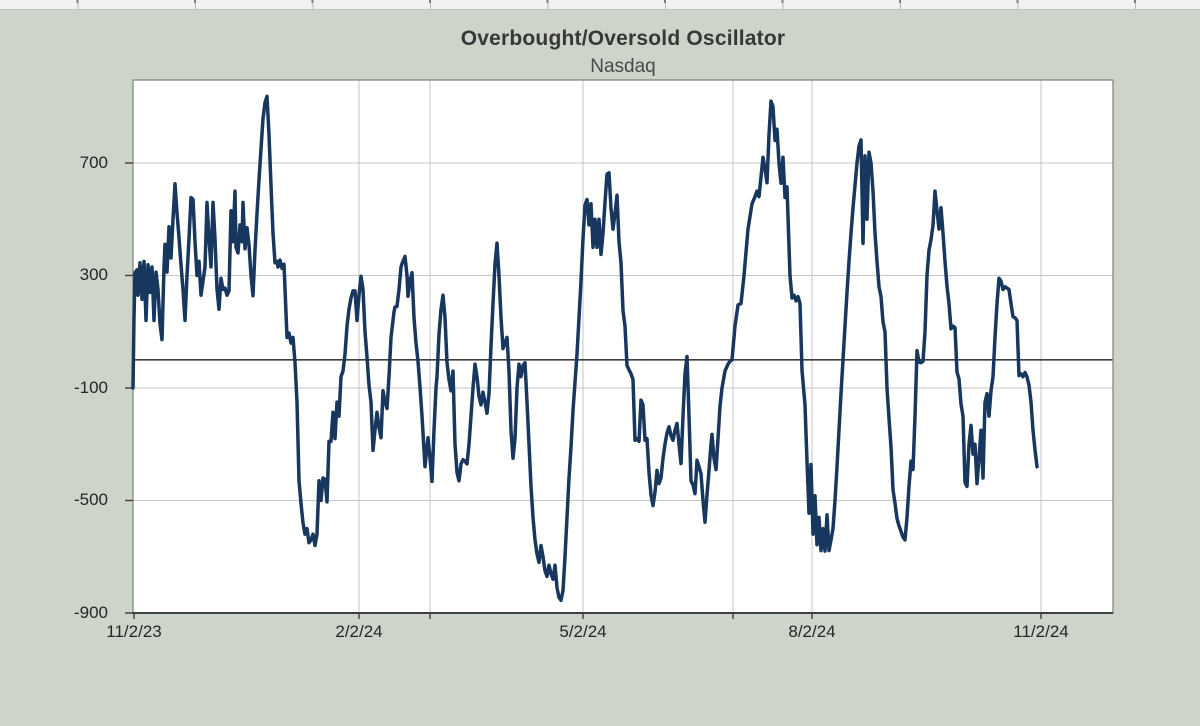 This screenshot has width=1200, height=726. What do you see at coordinates (623, 38) in the screenshot?
I see `chart-title: Overbought/Oversold Oscillator` at bounding box center [623, 38].